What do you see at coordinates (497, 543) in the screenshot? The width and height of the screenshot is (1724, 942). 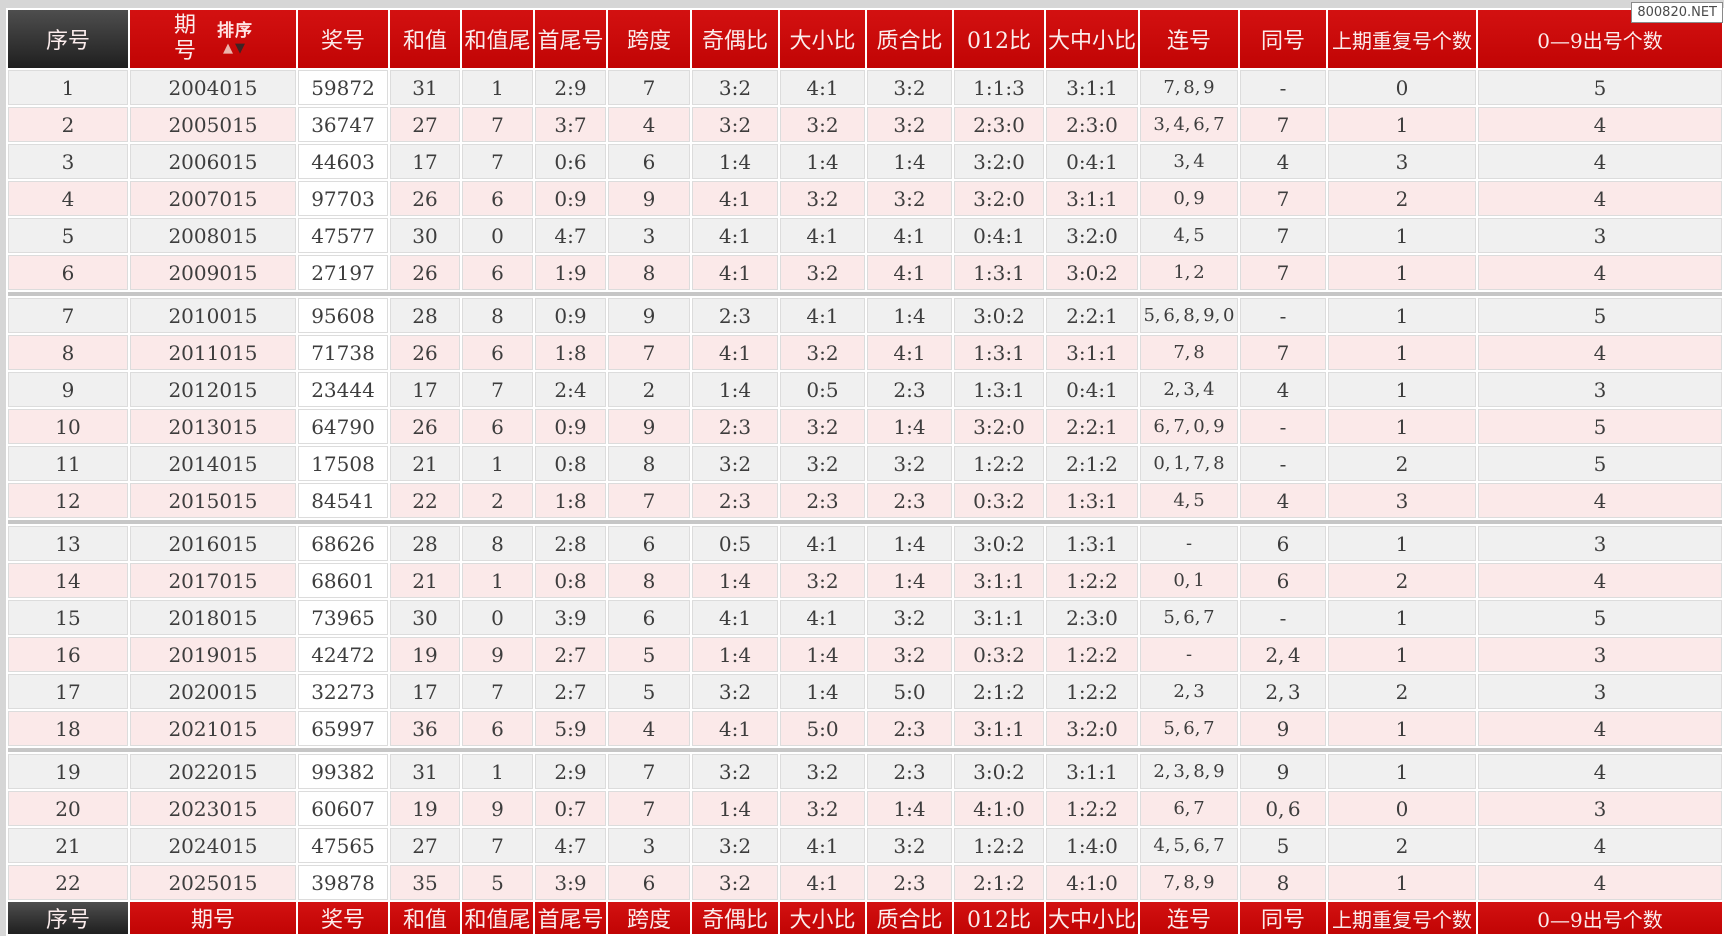 I see `cell-sum-tail: 8` at bounding box center [497, 543].